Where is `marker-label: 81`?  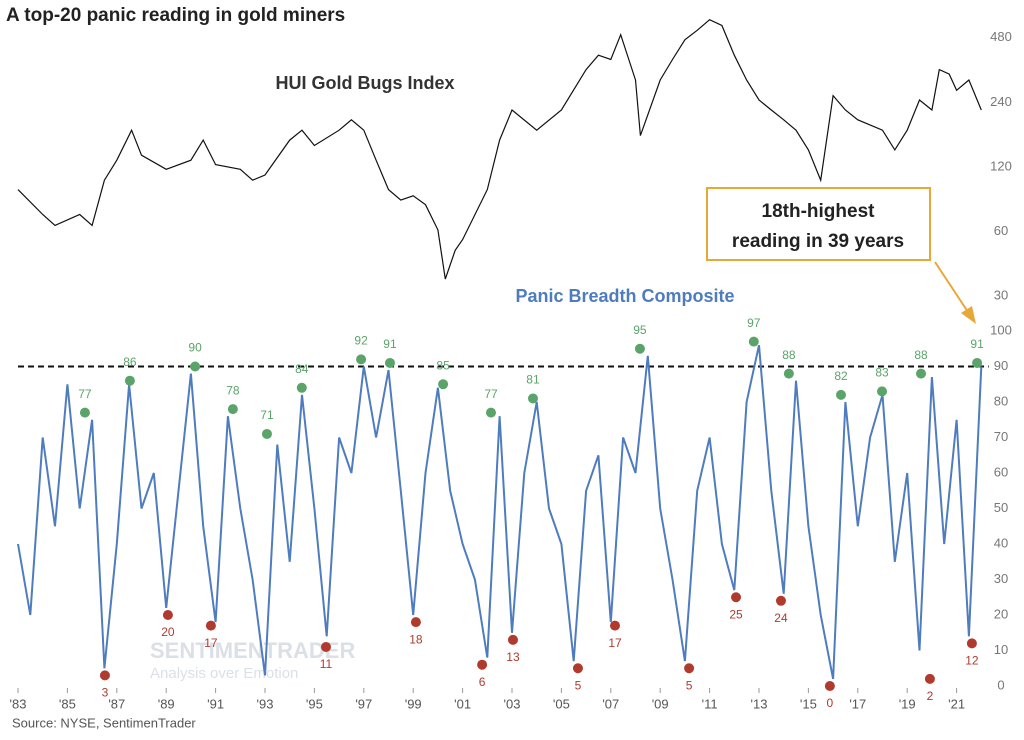
marker-label: 81 is located at coordinates (533, 380).